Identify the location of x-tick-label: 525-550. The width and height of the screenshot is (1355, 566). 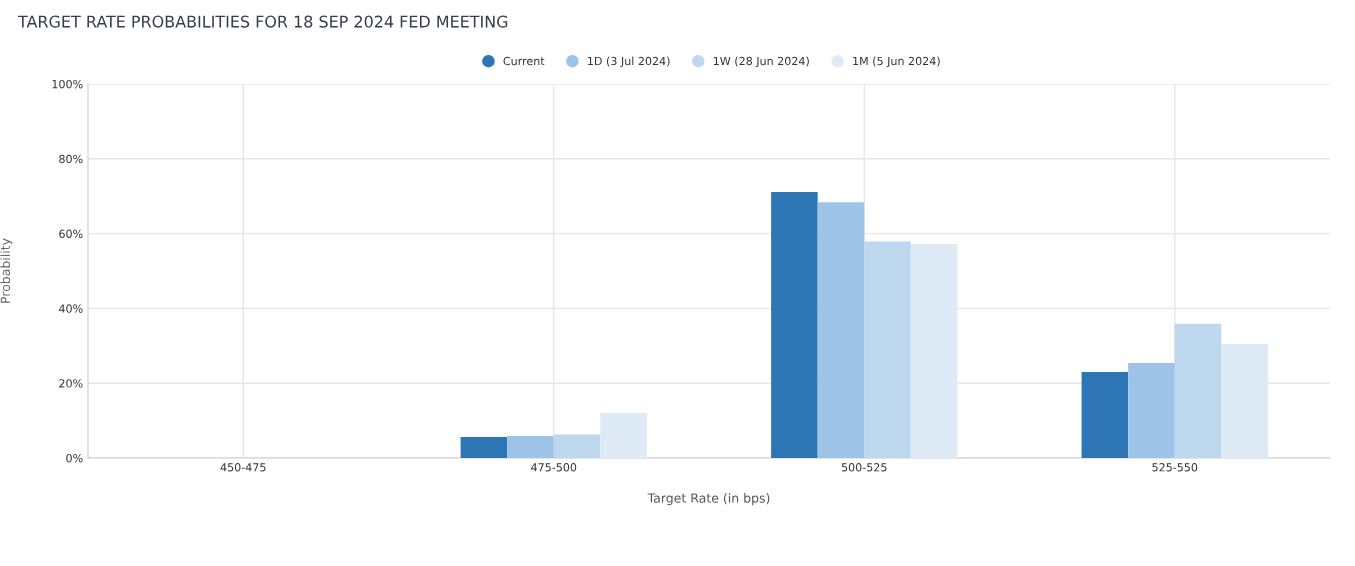
(1175, 467).